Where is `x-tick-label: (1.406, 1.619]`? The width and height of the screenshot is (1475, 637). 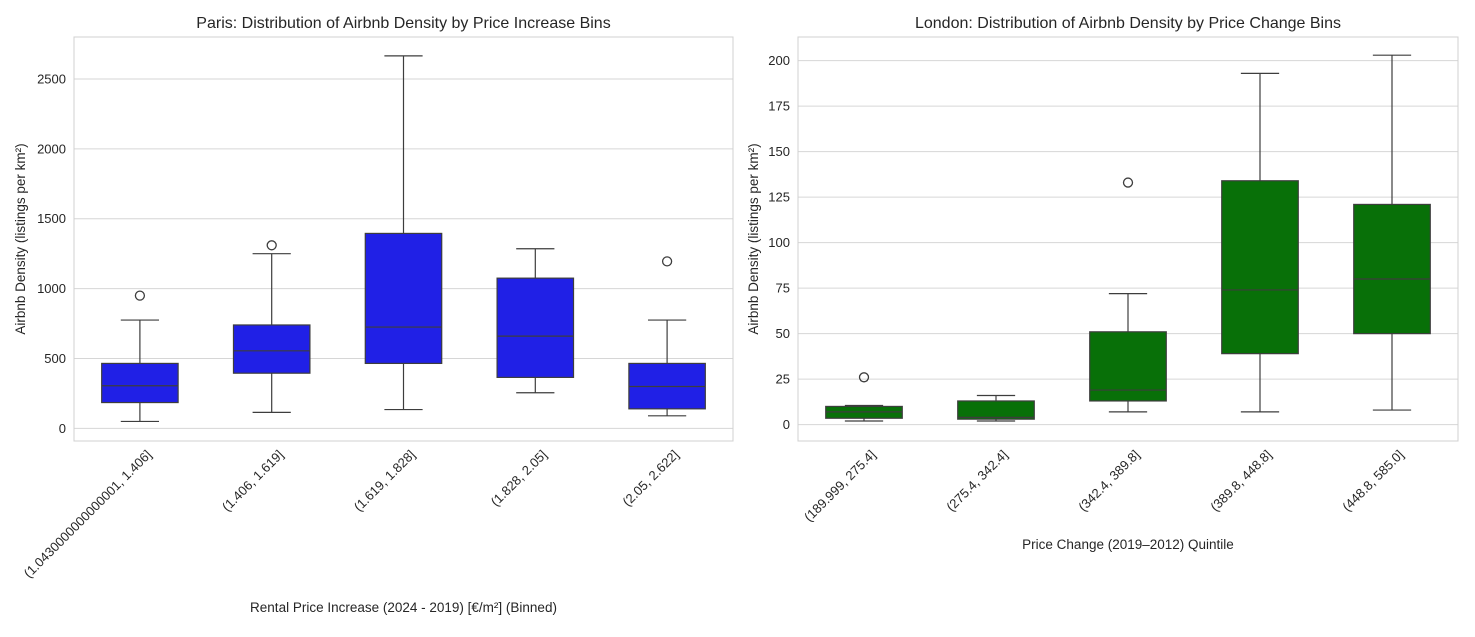 x-tick-label: (1.406, 1.619] is located at coordinates (252, 480).